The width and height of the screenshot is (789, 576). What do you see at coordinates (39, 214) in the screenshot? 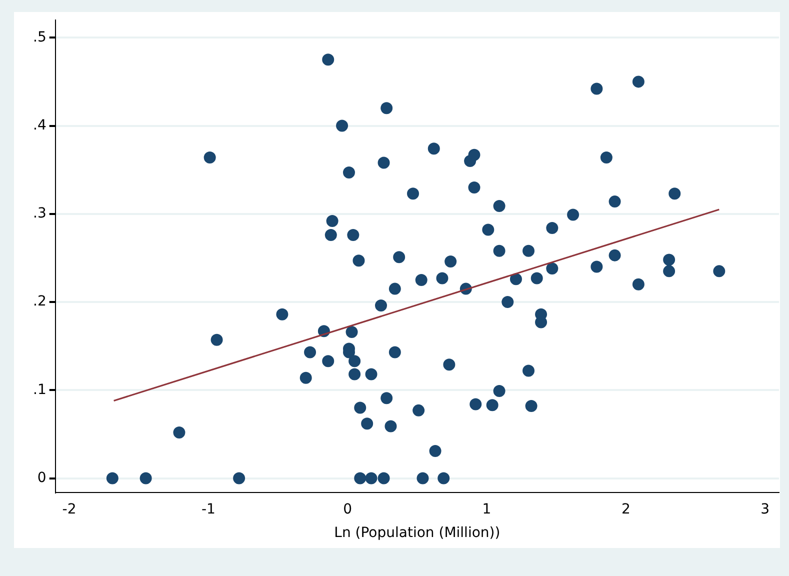
I see `y-tick-label: .3` at bounding box center [39, 214].